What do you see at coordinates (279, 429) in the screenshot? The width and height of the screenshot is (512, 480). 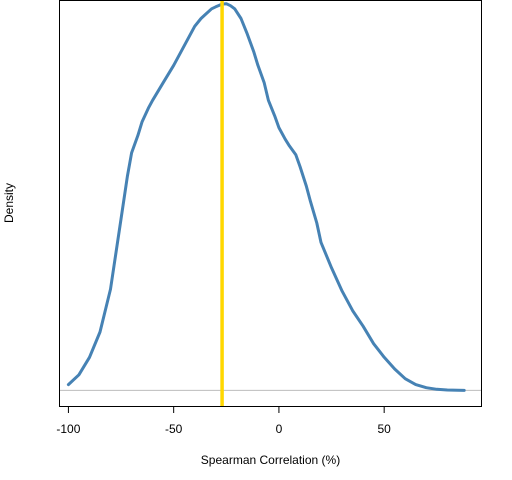 I see `x-tick-label: 0` at bounding box center [279, 429].